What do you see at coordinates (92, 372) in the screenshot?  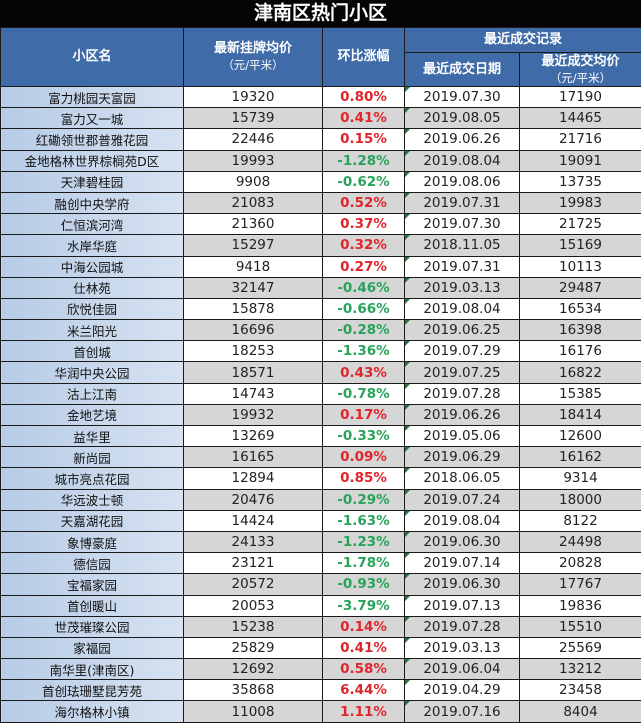 I see `name-cell: 华润中央公园` at bounding box center [92, 372].